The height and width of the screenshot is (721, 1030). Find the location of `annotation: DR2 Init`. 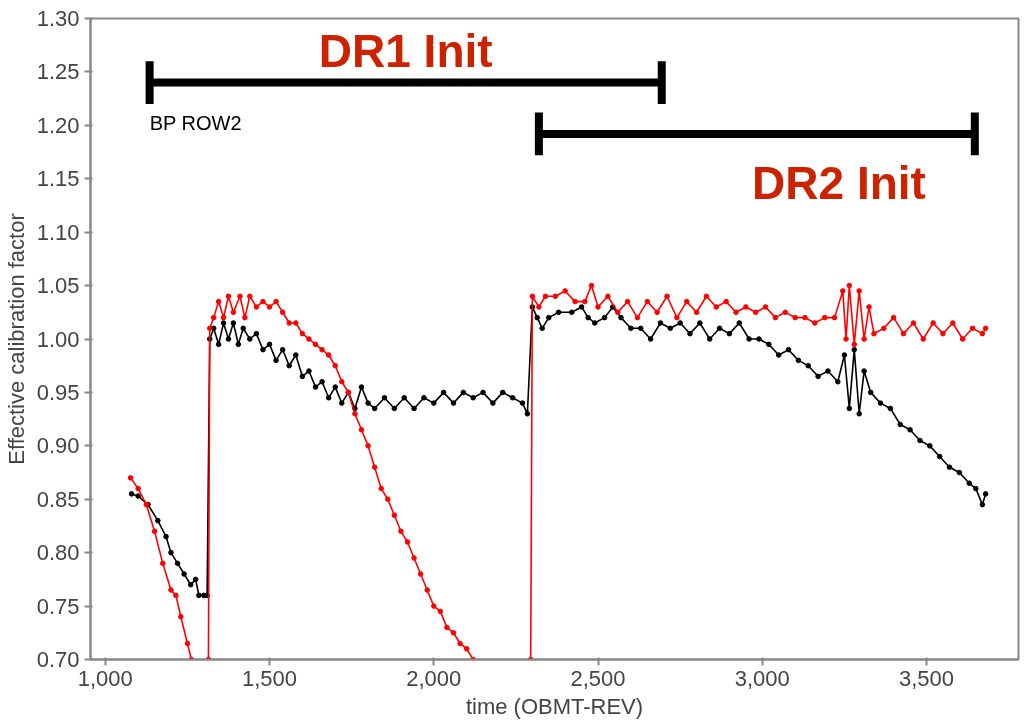

annotation: DR2 Init is located at coordinates (839, 183).